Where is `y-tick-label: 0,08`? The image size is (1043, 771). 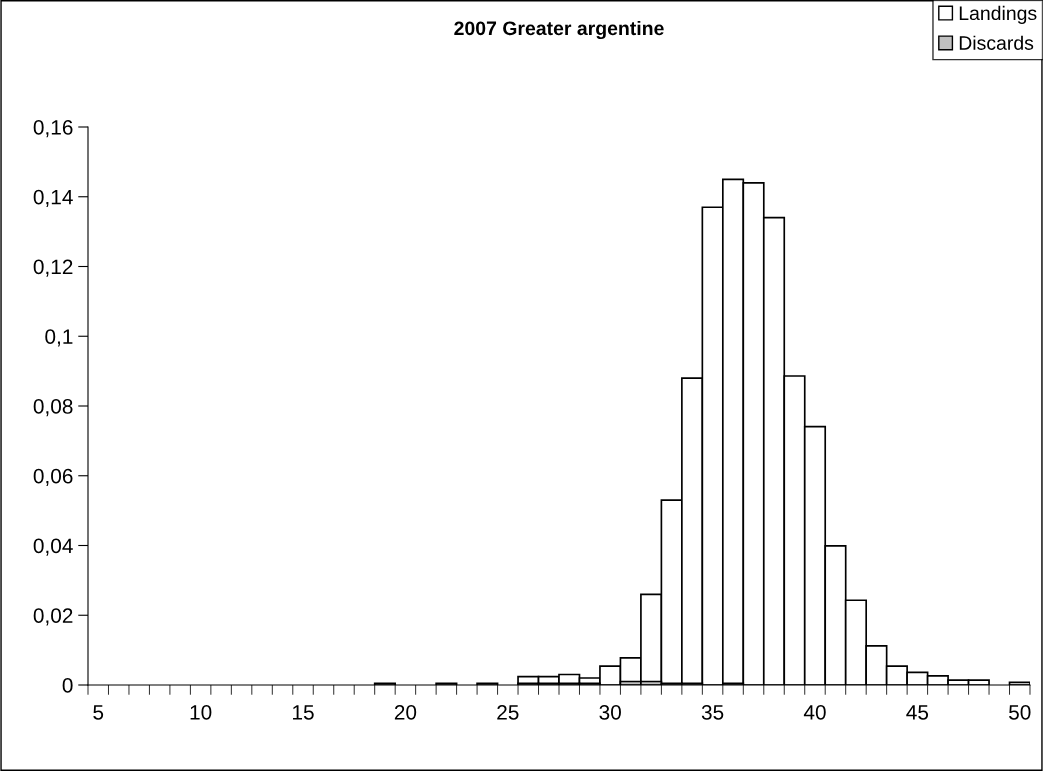
y-tick-label: 0,08 is located at coordinates (53, 408).